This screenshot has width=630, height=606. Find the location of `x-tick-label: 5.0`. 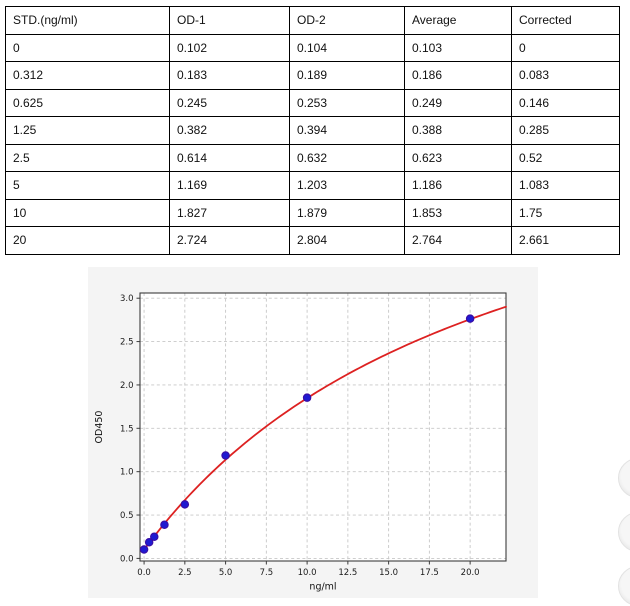

x-tick-label: 5.0 is located at coordinates (226, 573).